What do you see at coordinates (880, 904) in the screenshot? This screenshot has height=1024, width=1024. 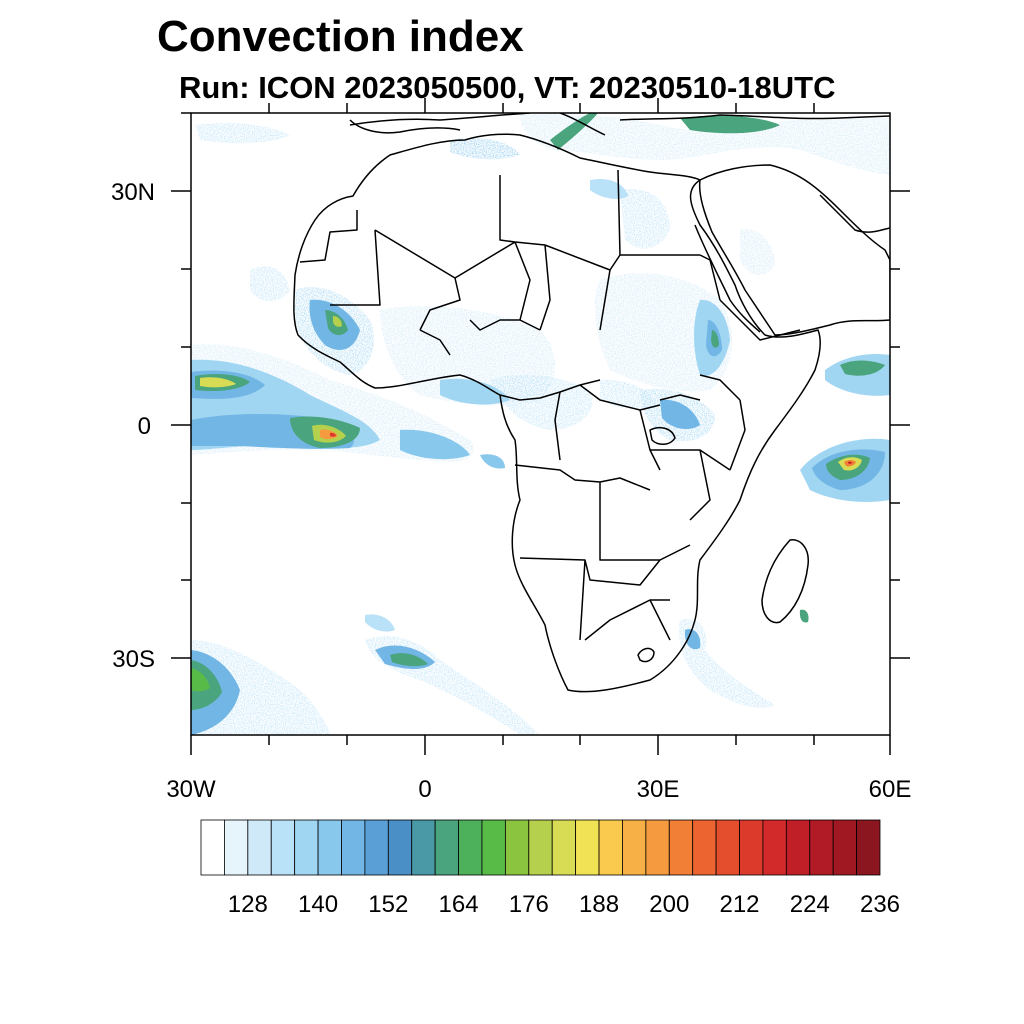 I see `colorbar-label: 236` at bounding box center [880, 904].